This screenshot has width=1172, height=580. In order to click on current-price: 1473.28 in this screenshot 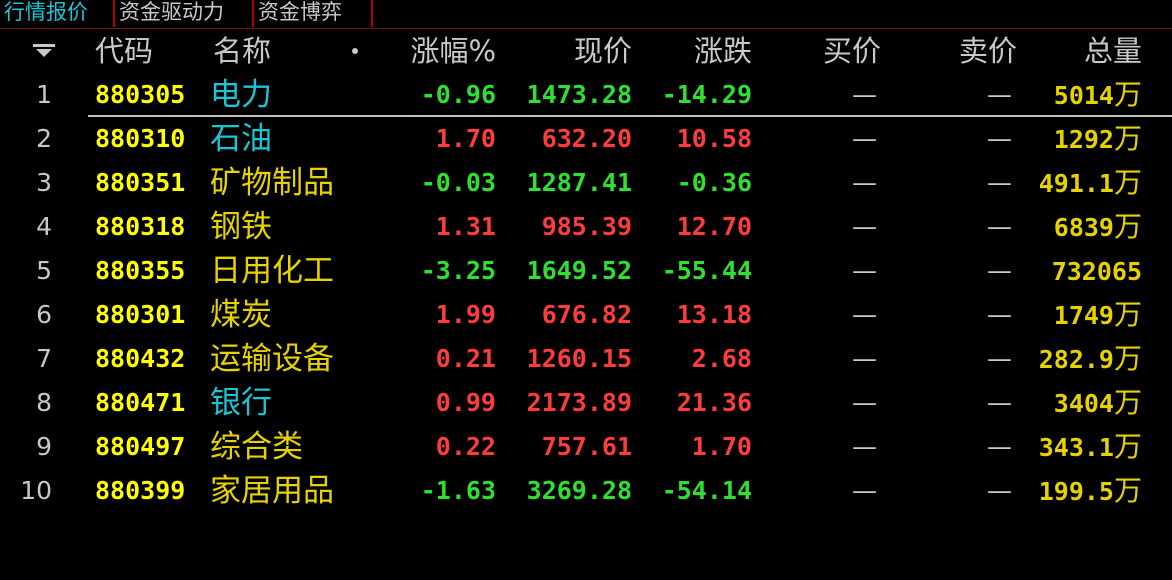, I will do `click(579, 94)`.